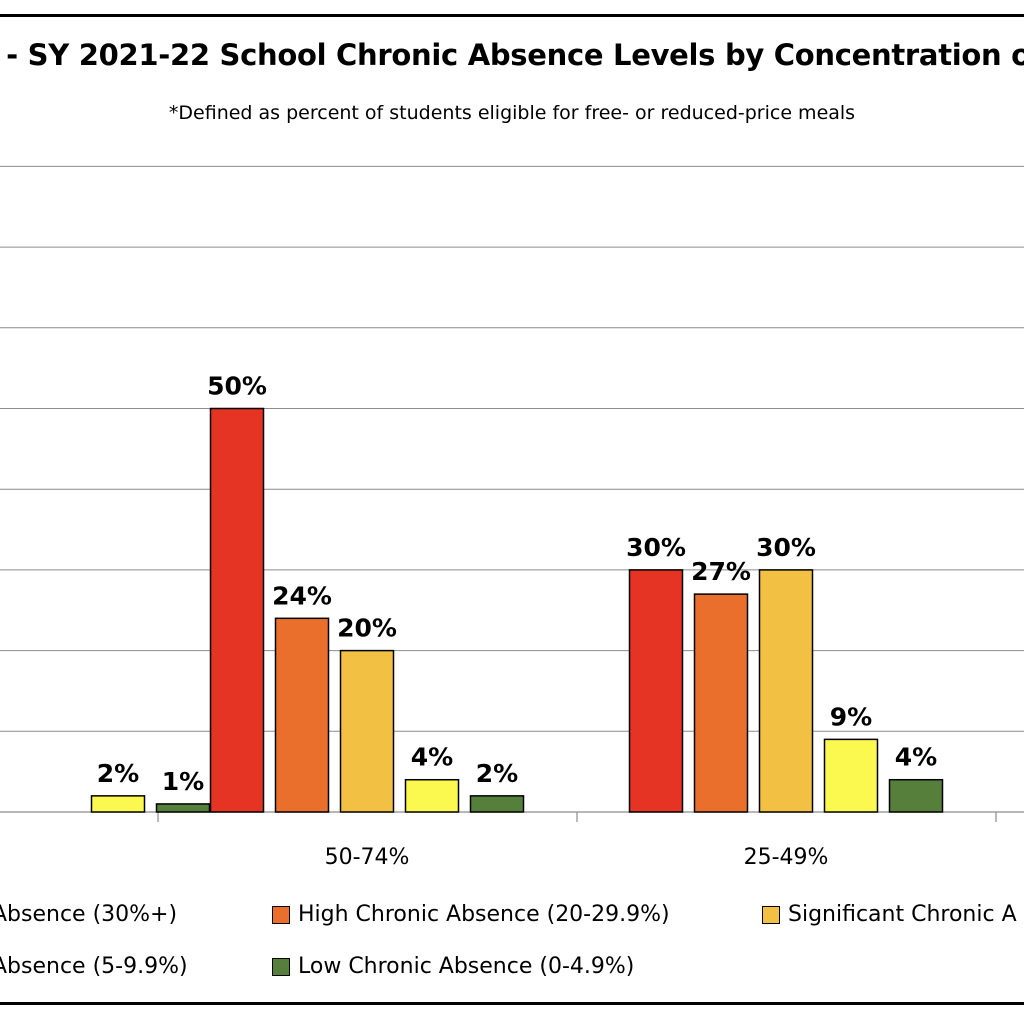 This screenshot has width=1024, height=1024. I want to click on legend-label: Absence (5-9.9%), so click(94, 966).